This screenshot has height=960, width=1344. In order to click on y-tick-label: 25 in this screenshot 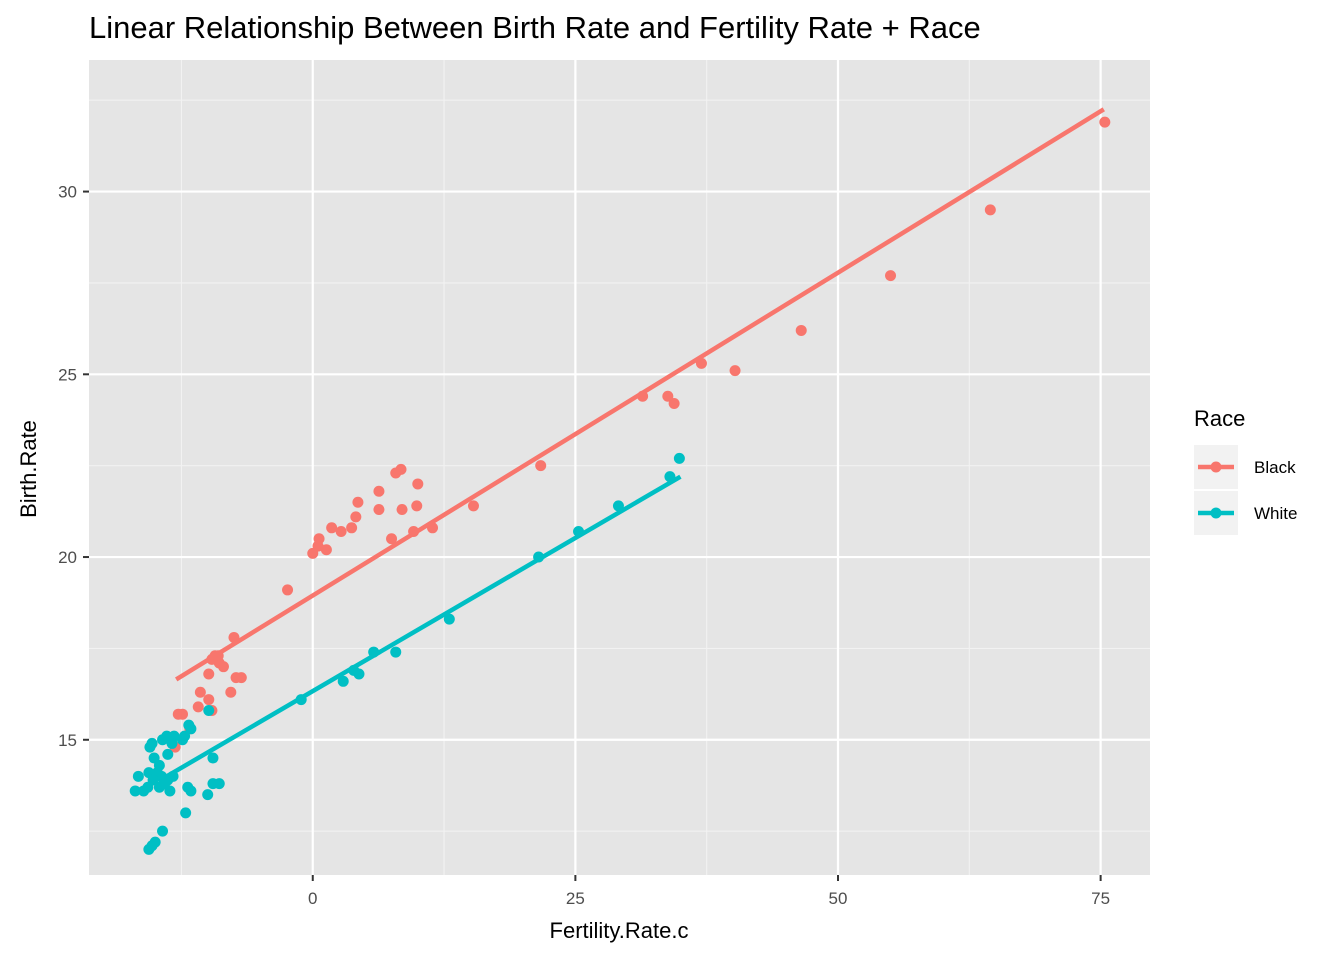, I will do `click(67, 374)`.